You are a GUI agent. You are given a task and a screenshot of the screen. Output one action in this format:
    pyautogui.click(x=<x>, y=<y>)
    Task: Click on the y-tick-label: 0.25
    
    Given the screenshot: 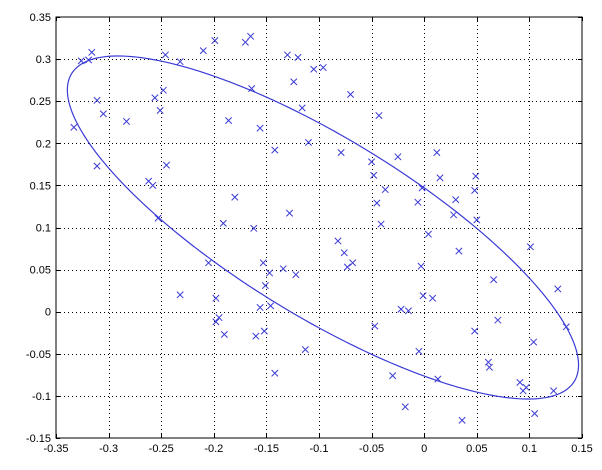 What is the action you would take?
    pyautogui.click(x=40, y=102)
    